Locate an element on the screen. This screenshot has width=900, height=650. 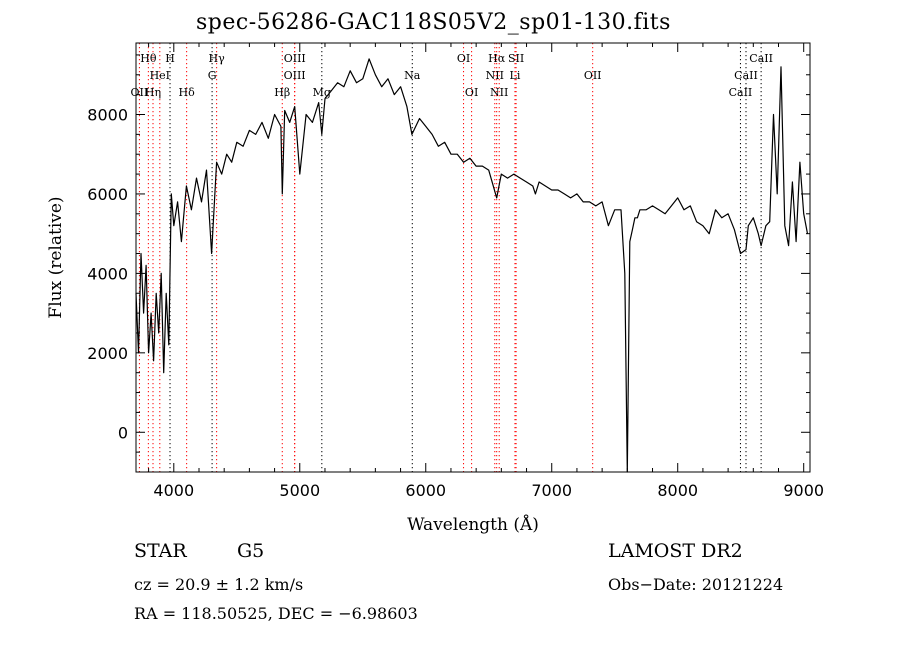
y-tick-label: 6000 is located at coordinates (107, 194).